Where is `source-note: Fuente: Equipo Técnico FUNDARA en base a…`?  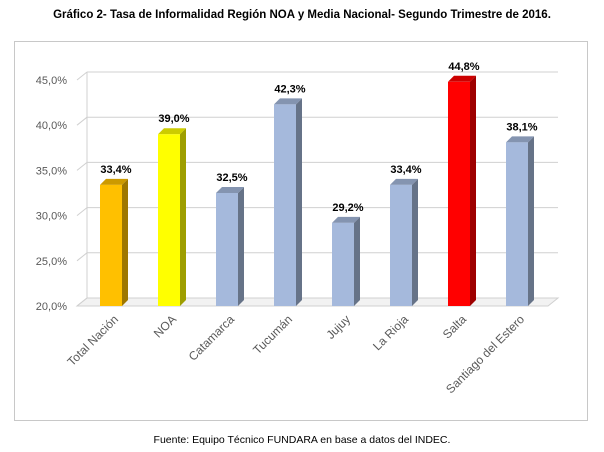
source-note: Fuente: Equipo Técnico FUNDARA en base a… is located at coordinates (302, 440).